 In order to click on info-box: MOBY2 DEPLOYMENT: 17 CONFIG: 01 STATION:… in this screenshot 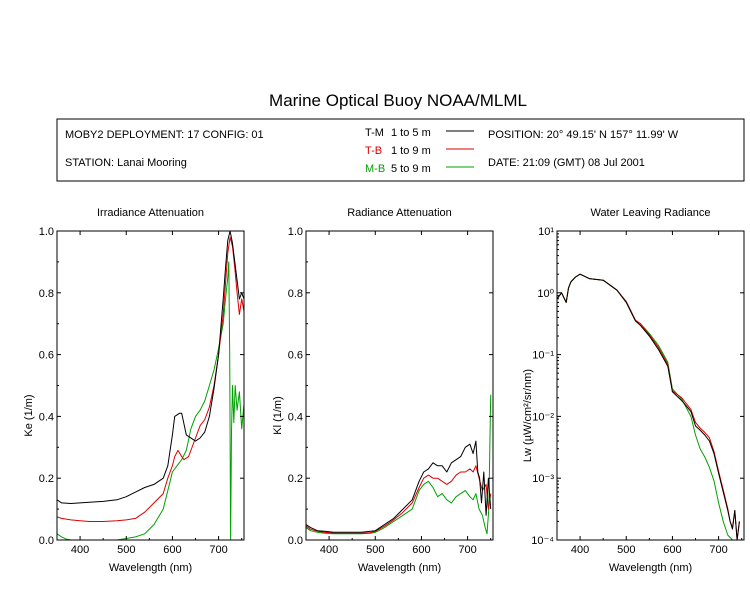, I will do `click(400, 150)`.